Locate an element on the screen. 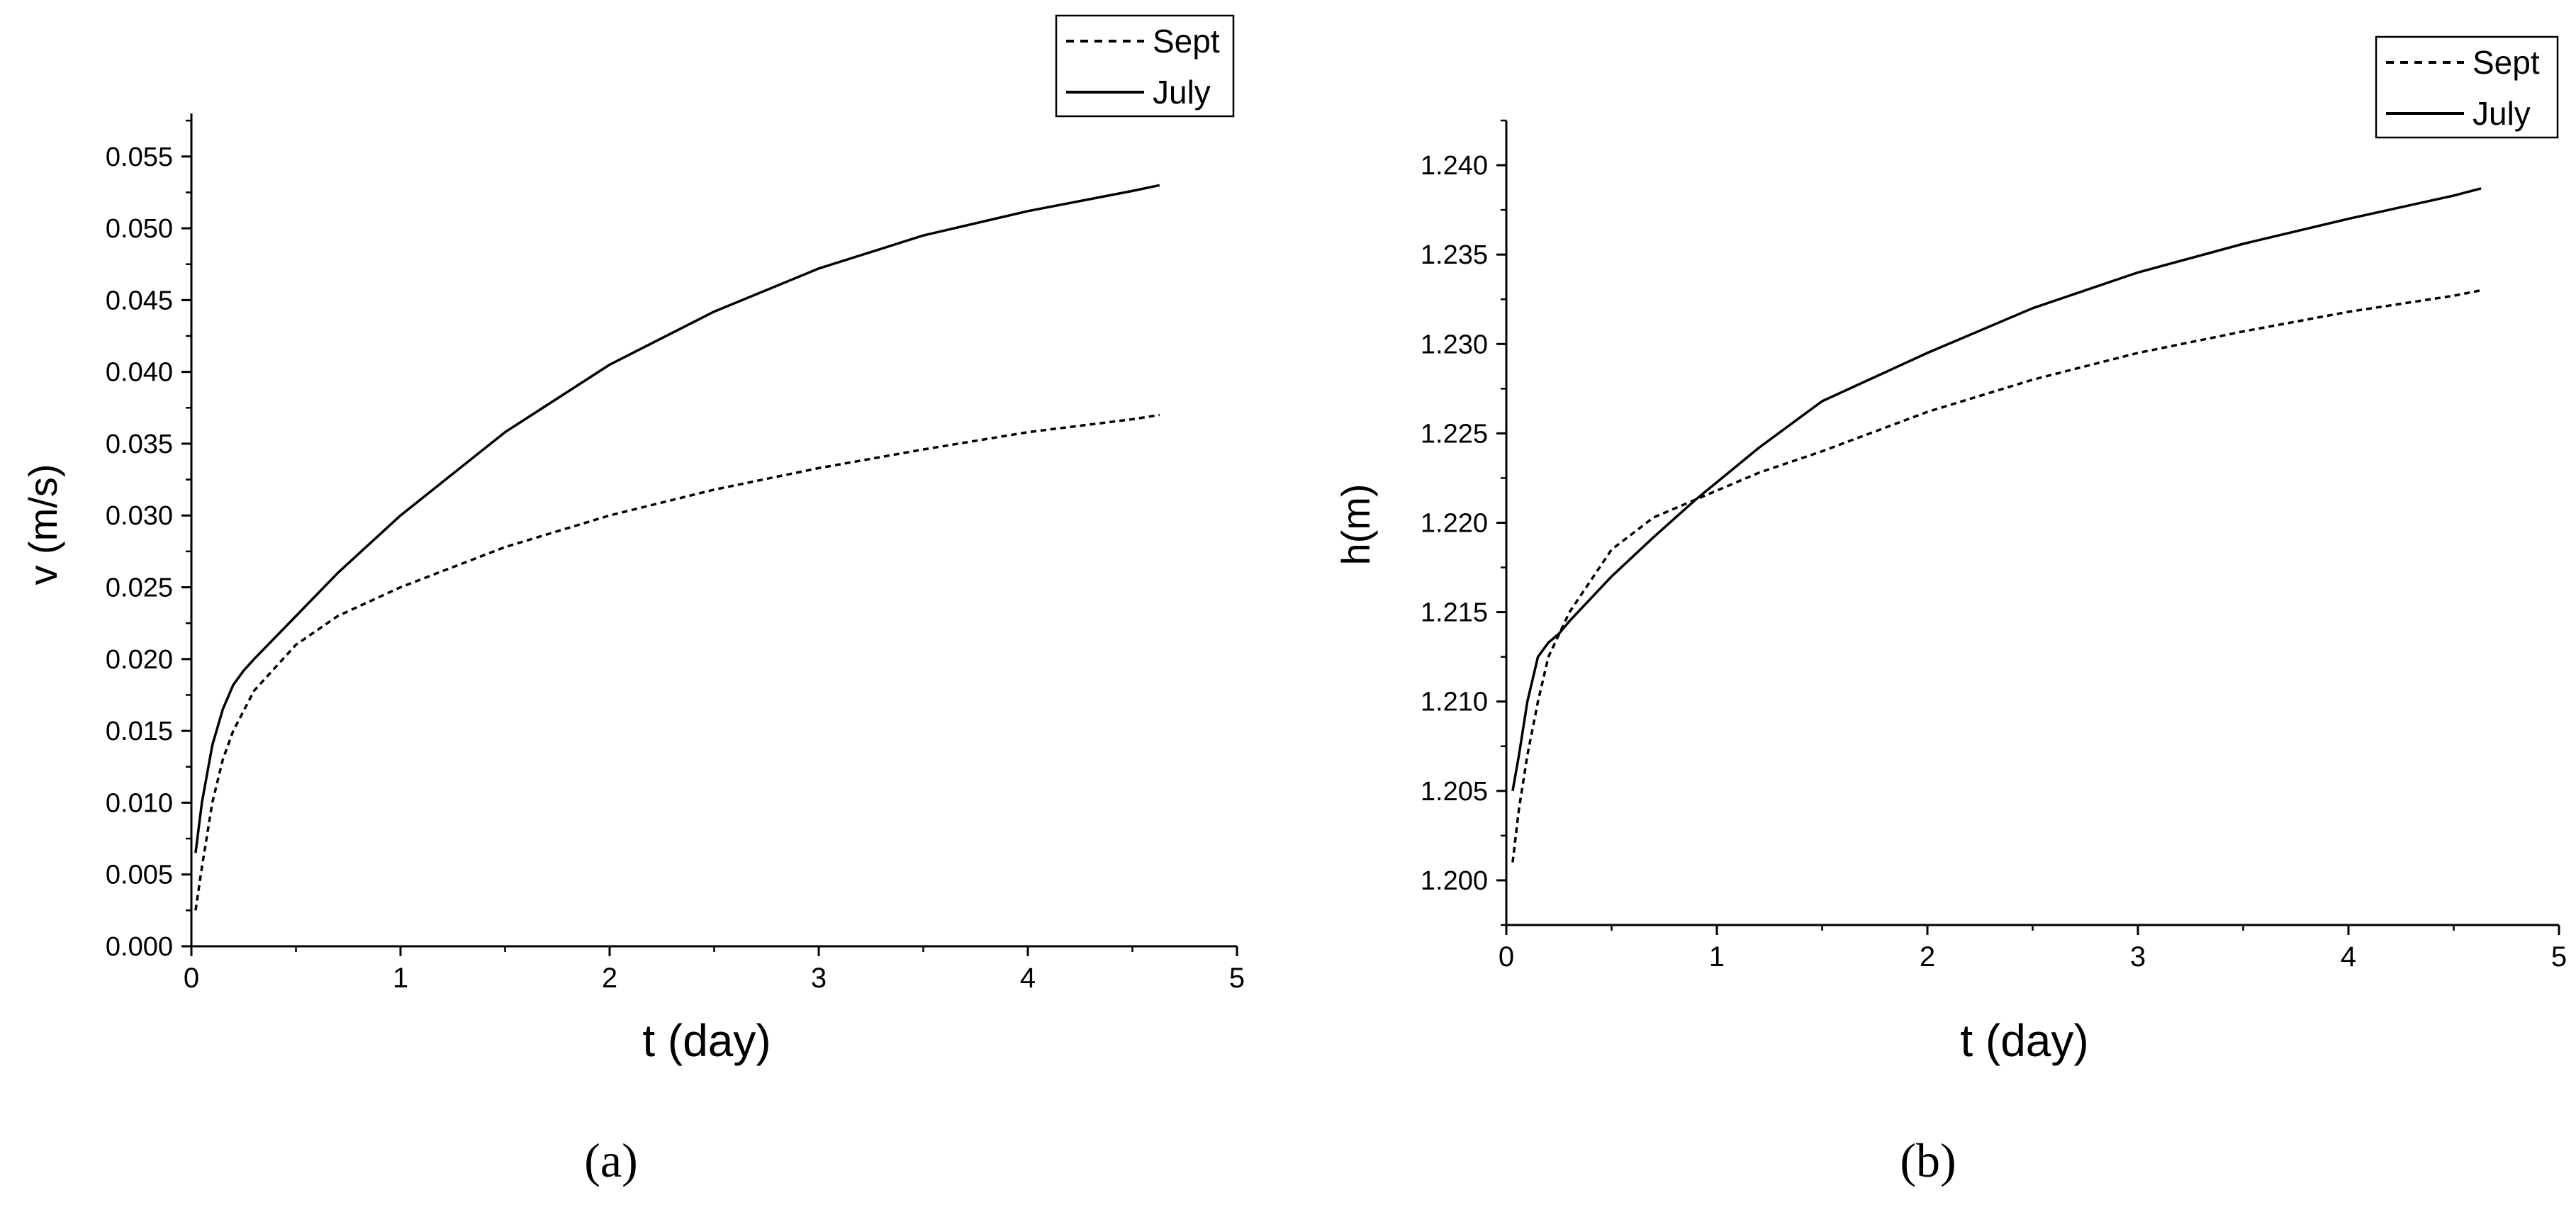  y-tick-label: 0.030 is located at coordinates (139, 516).